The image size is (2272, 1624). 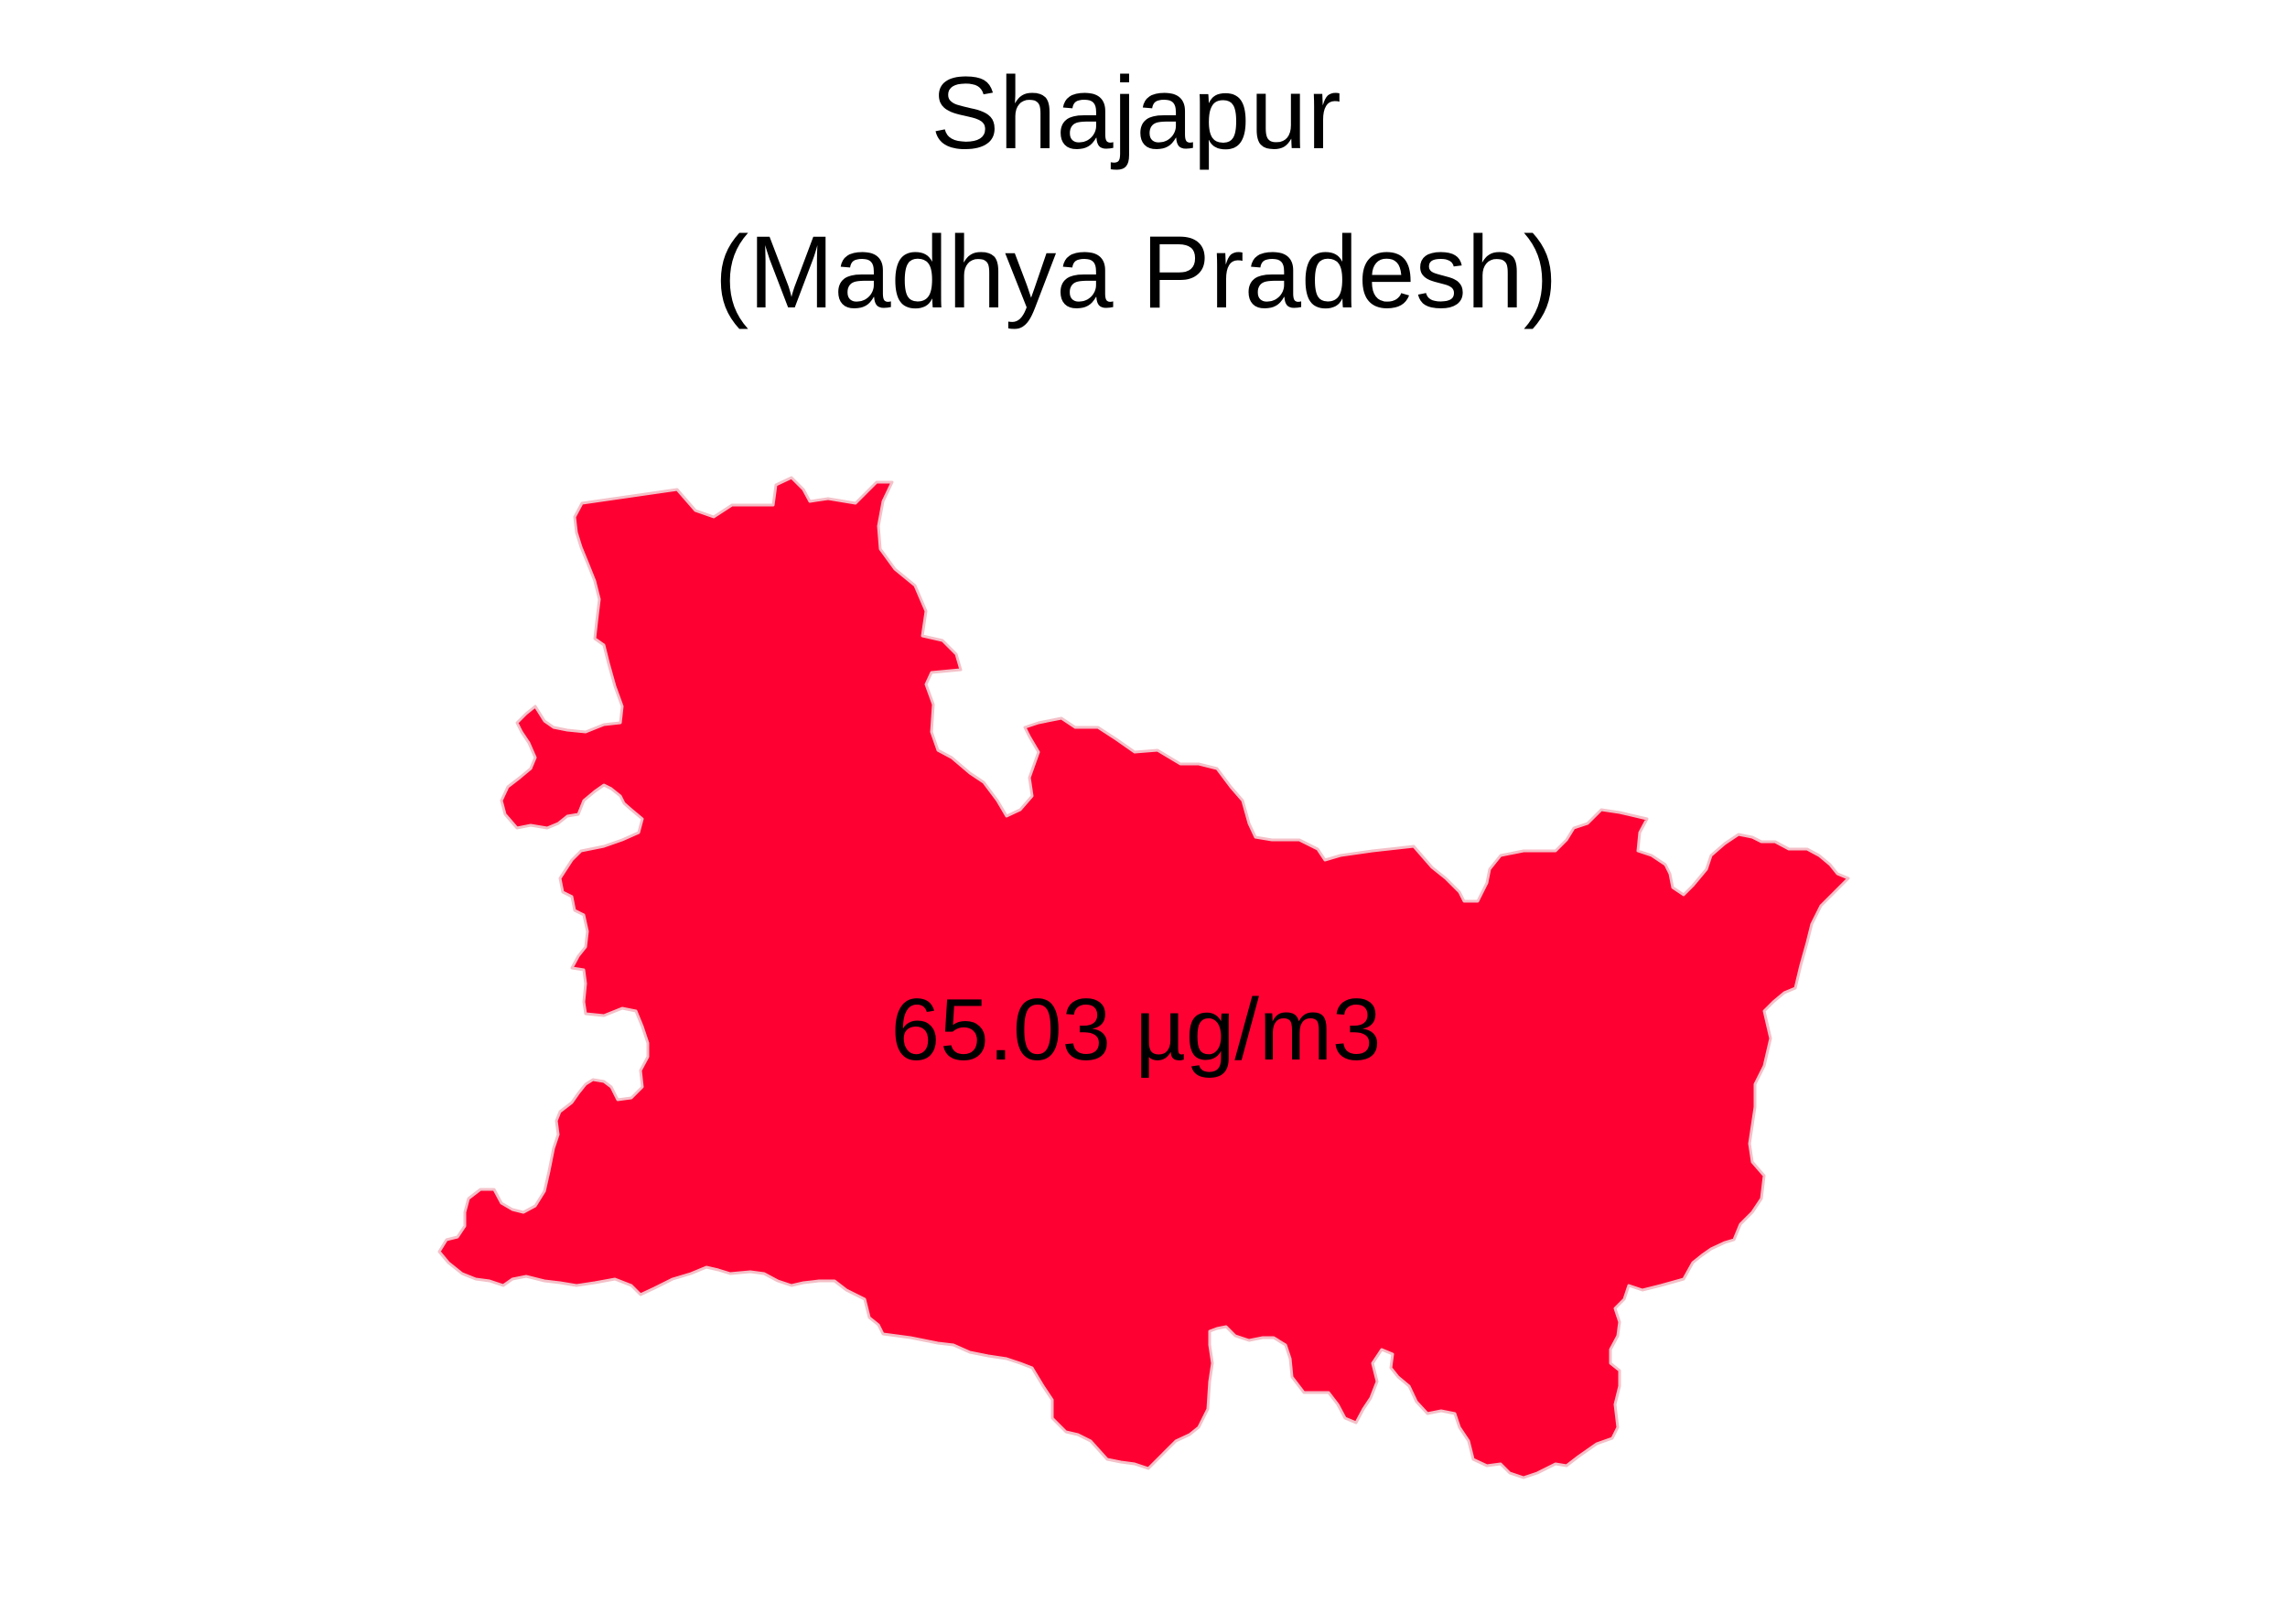 What do you see at coordinates (1136, 272) in the screenshot?
I see `map-title-state: (Madhya Pradesh)` at bounding box center [1136, 272].